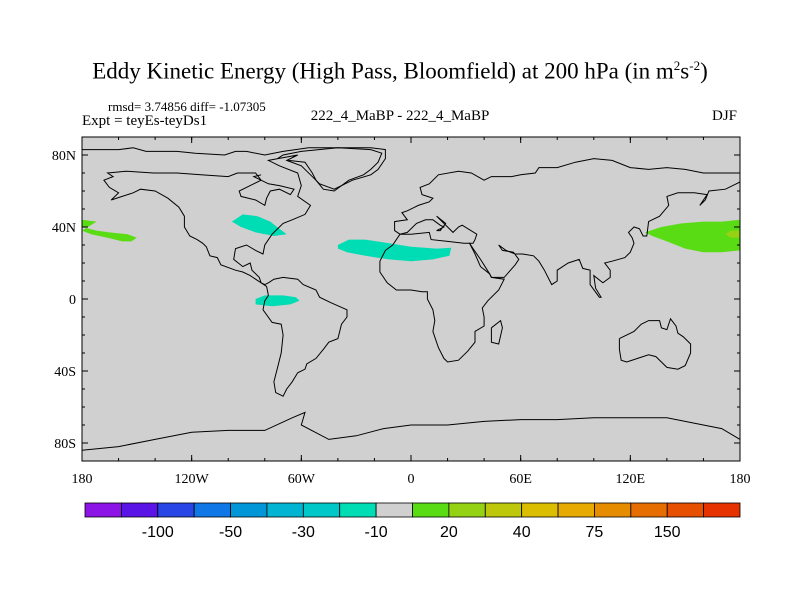  Describe the element at coordinates (145, 121) in the screenshot. I see `experiment-label: Expt = teyEs-teyDs1` at that location.